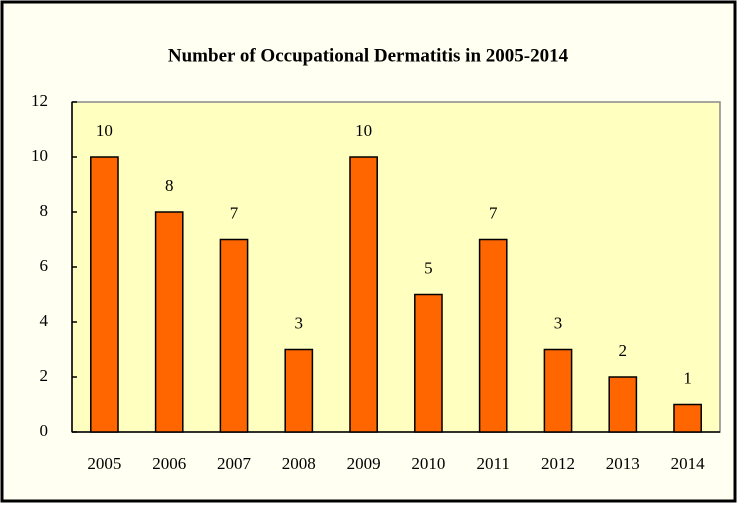 The image size is (737, 508). What do you see at coordinates (44, 430) in the screenshot?
I see `y-tick-label: 0` at bounding box center [44, 430].